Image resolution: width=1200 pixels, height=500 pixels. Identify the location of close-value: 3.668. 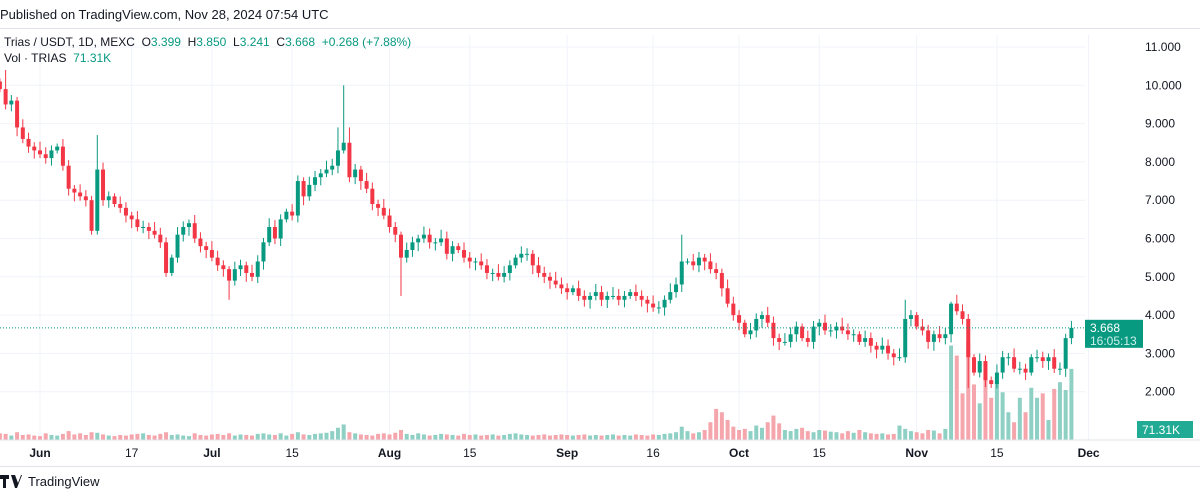
(300, 42).